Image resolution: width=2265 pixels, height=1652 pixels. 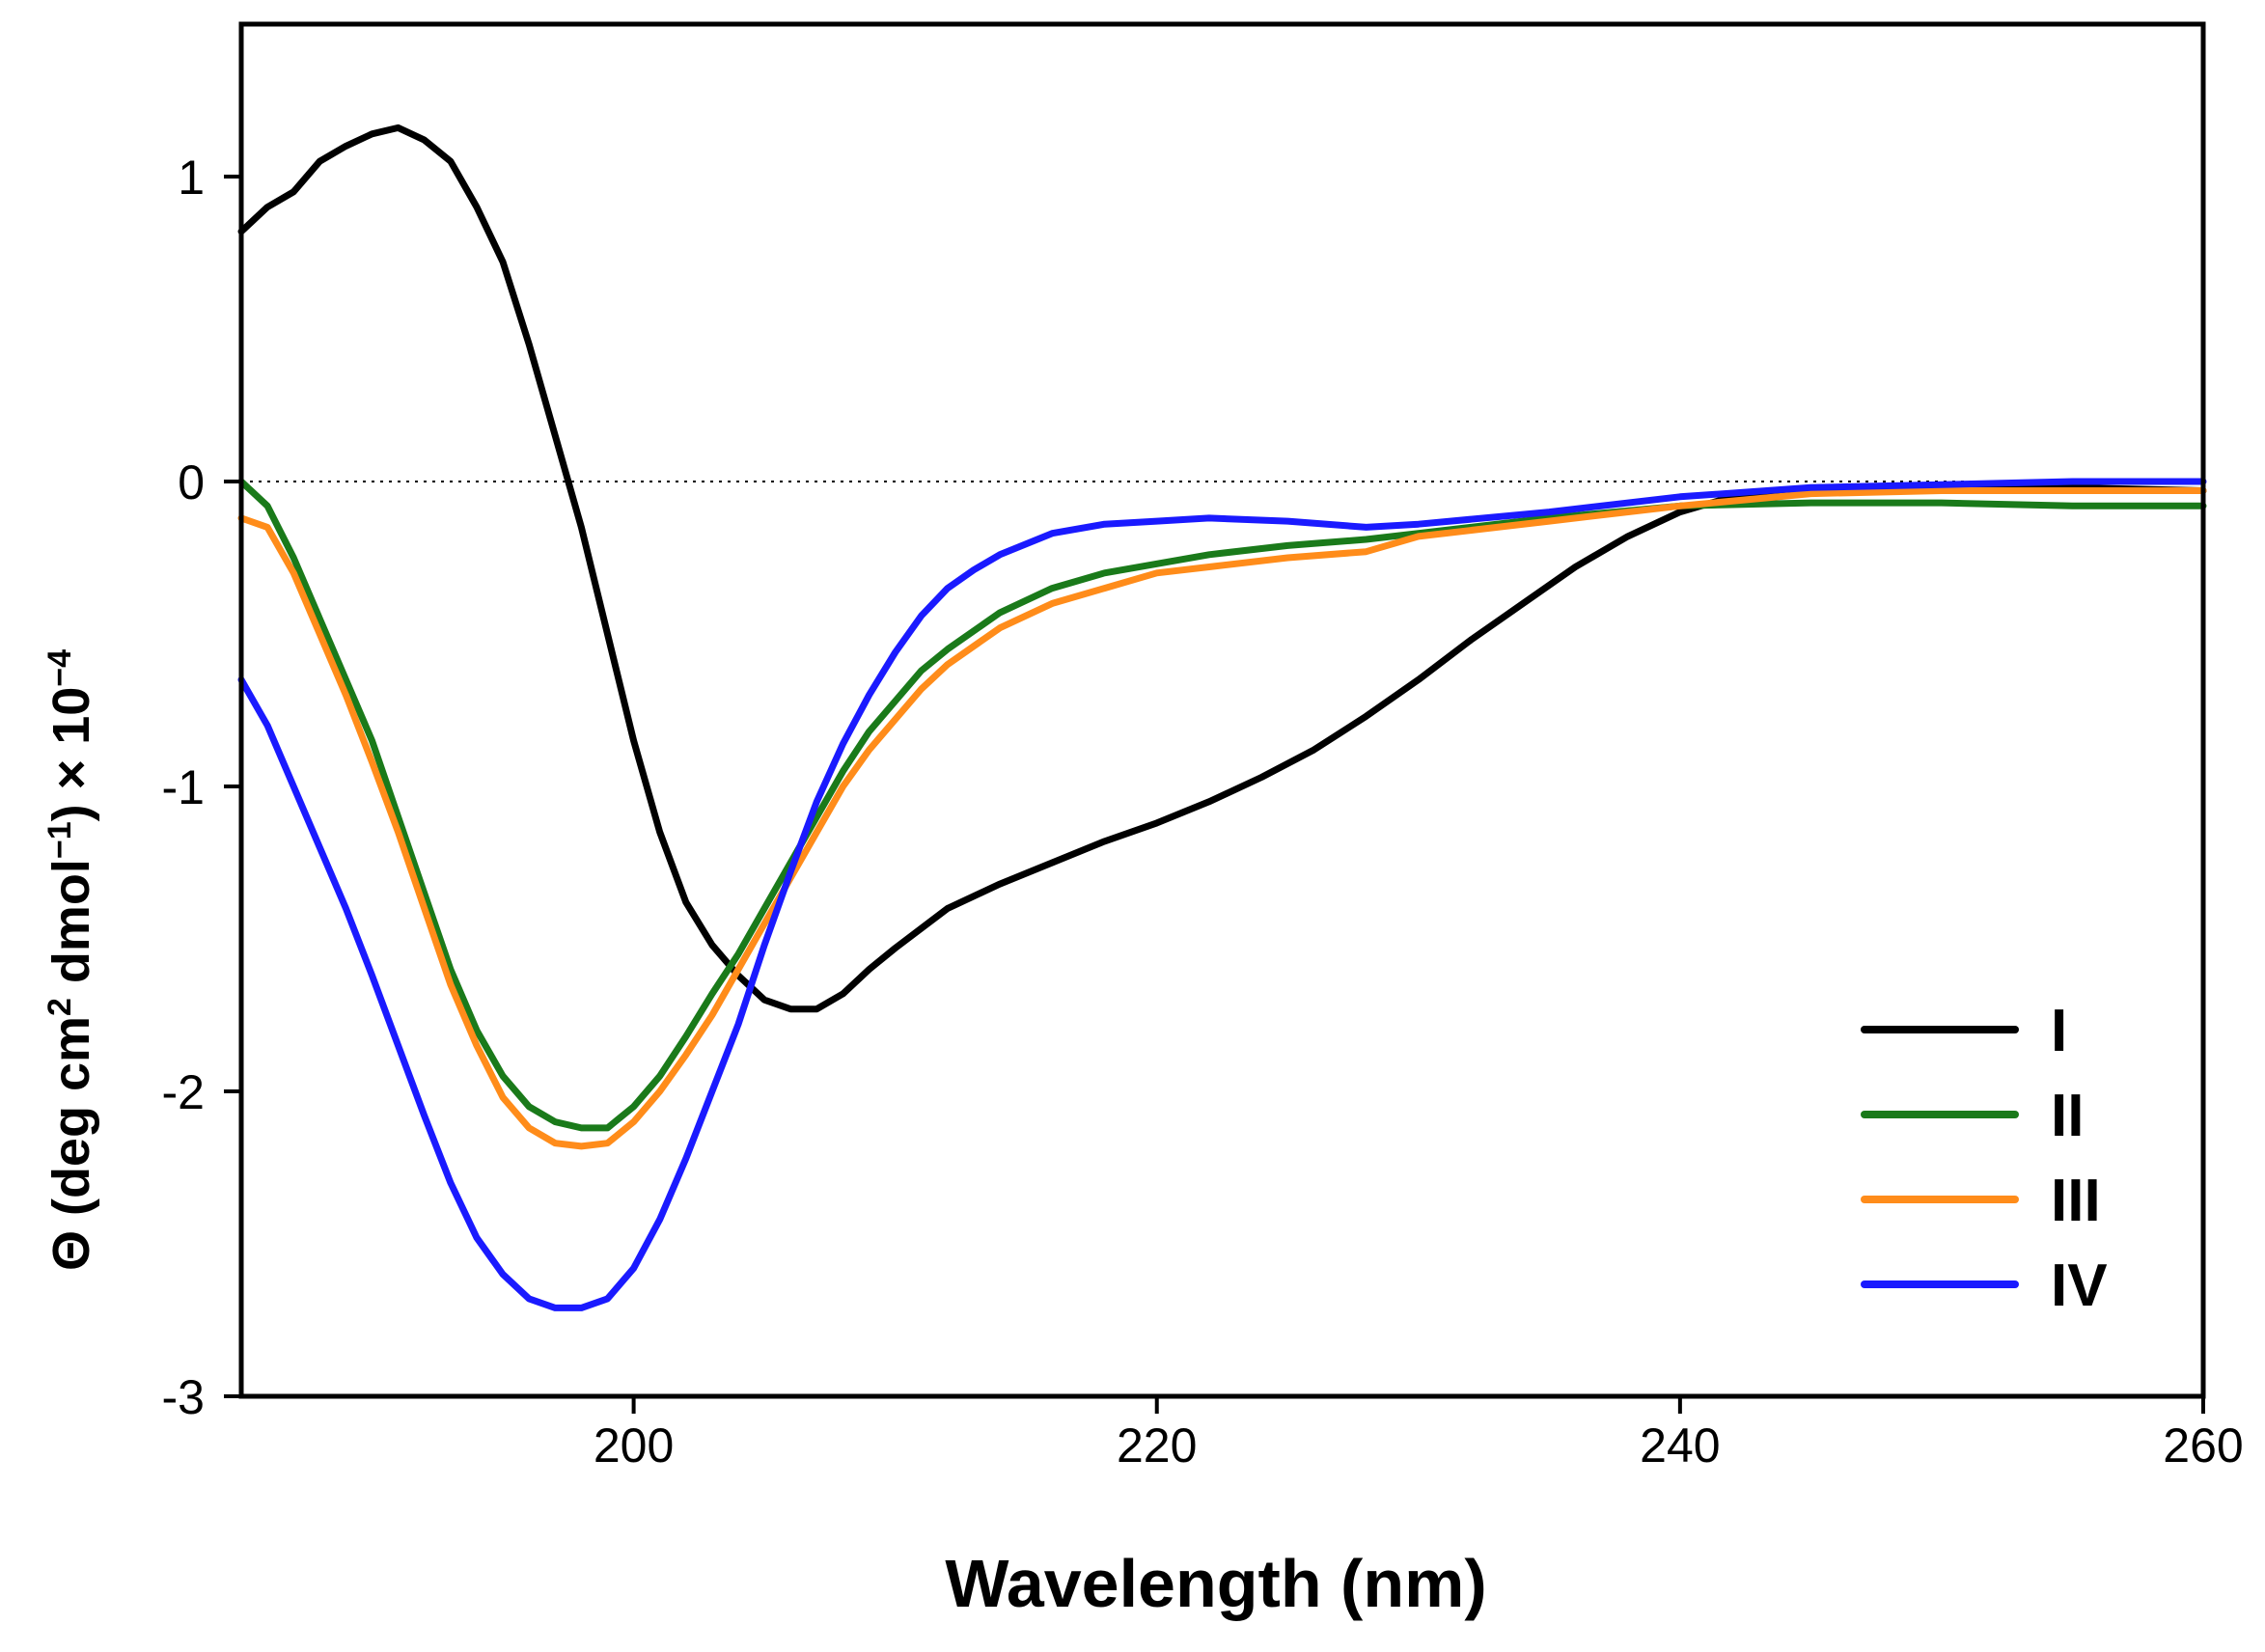 I want to click on y-axis-title-sup3: −4, so click(x=59, y=668).